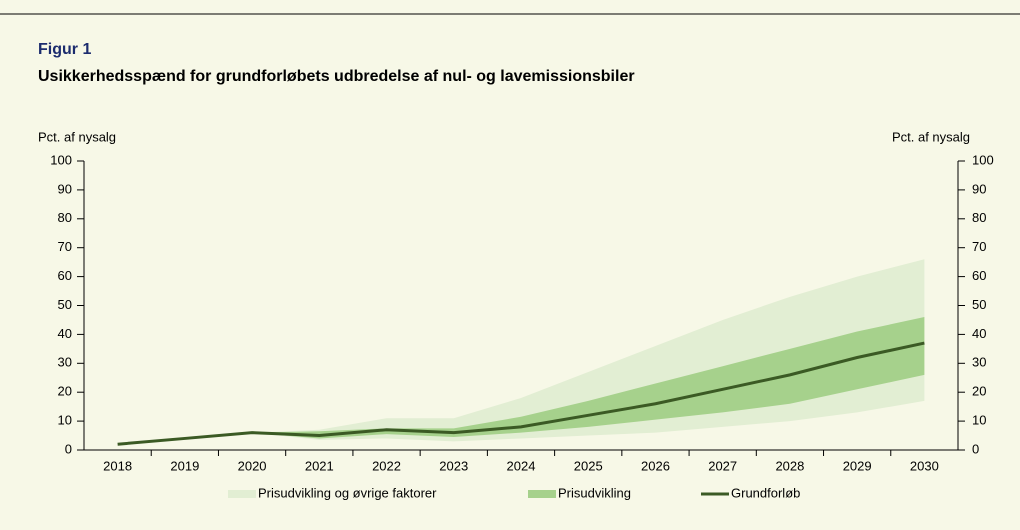 Image resolution: width=1020 pixels, height=530 pixels. I want to click on x-tick-label: 2018, so click(117, 465).